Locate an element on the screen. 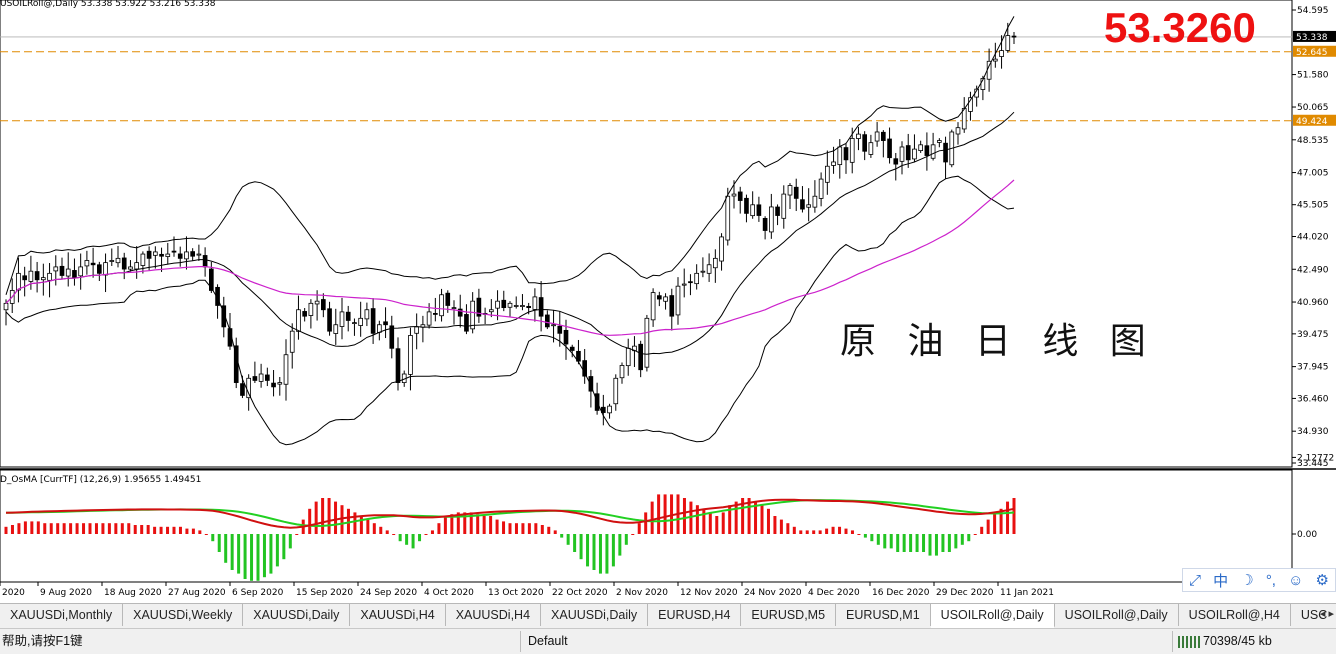 This screenshot has height=654, width=1336. chart-tab: EURUSD,H4 is located at coordinates (695, 615).